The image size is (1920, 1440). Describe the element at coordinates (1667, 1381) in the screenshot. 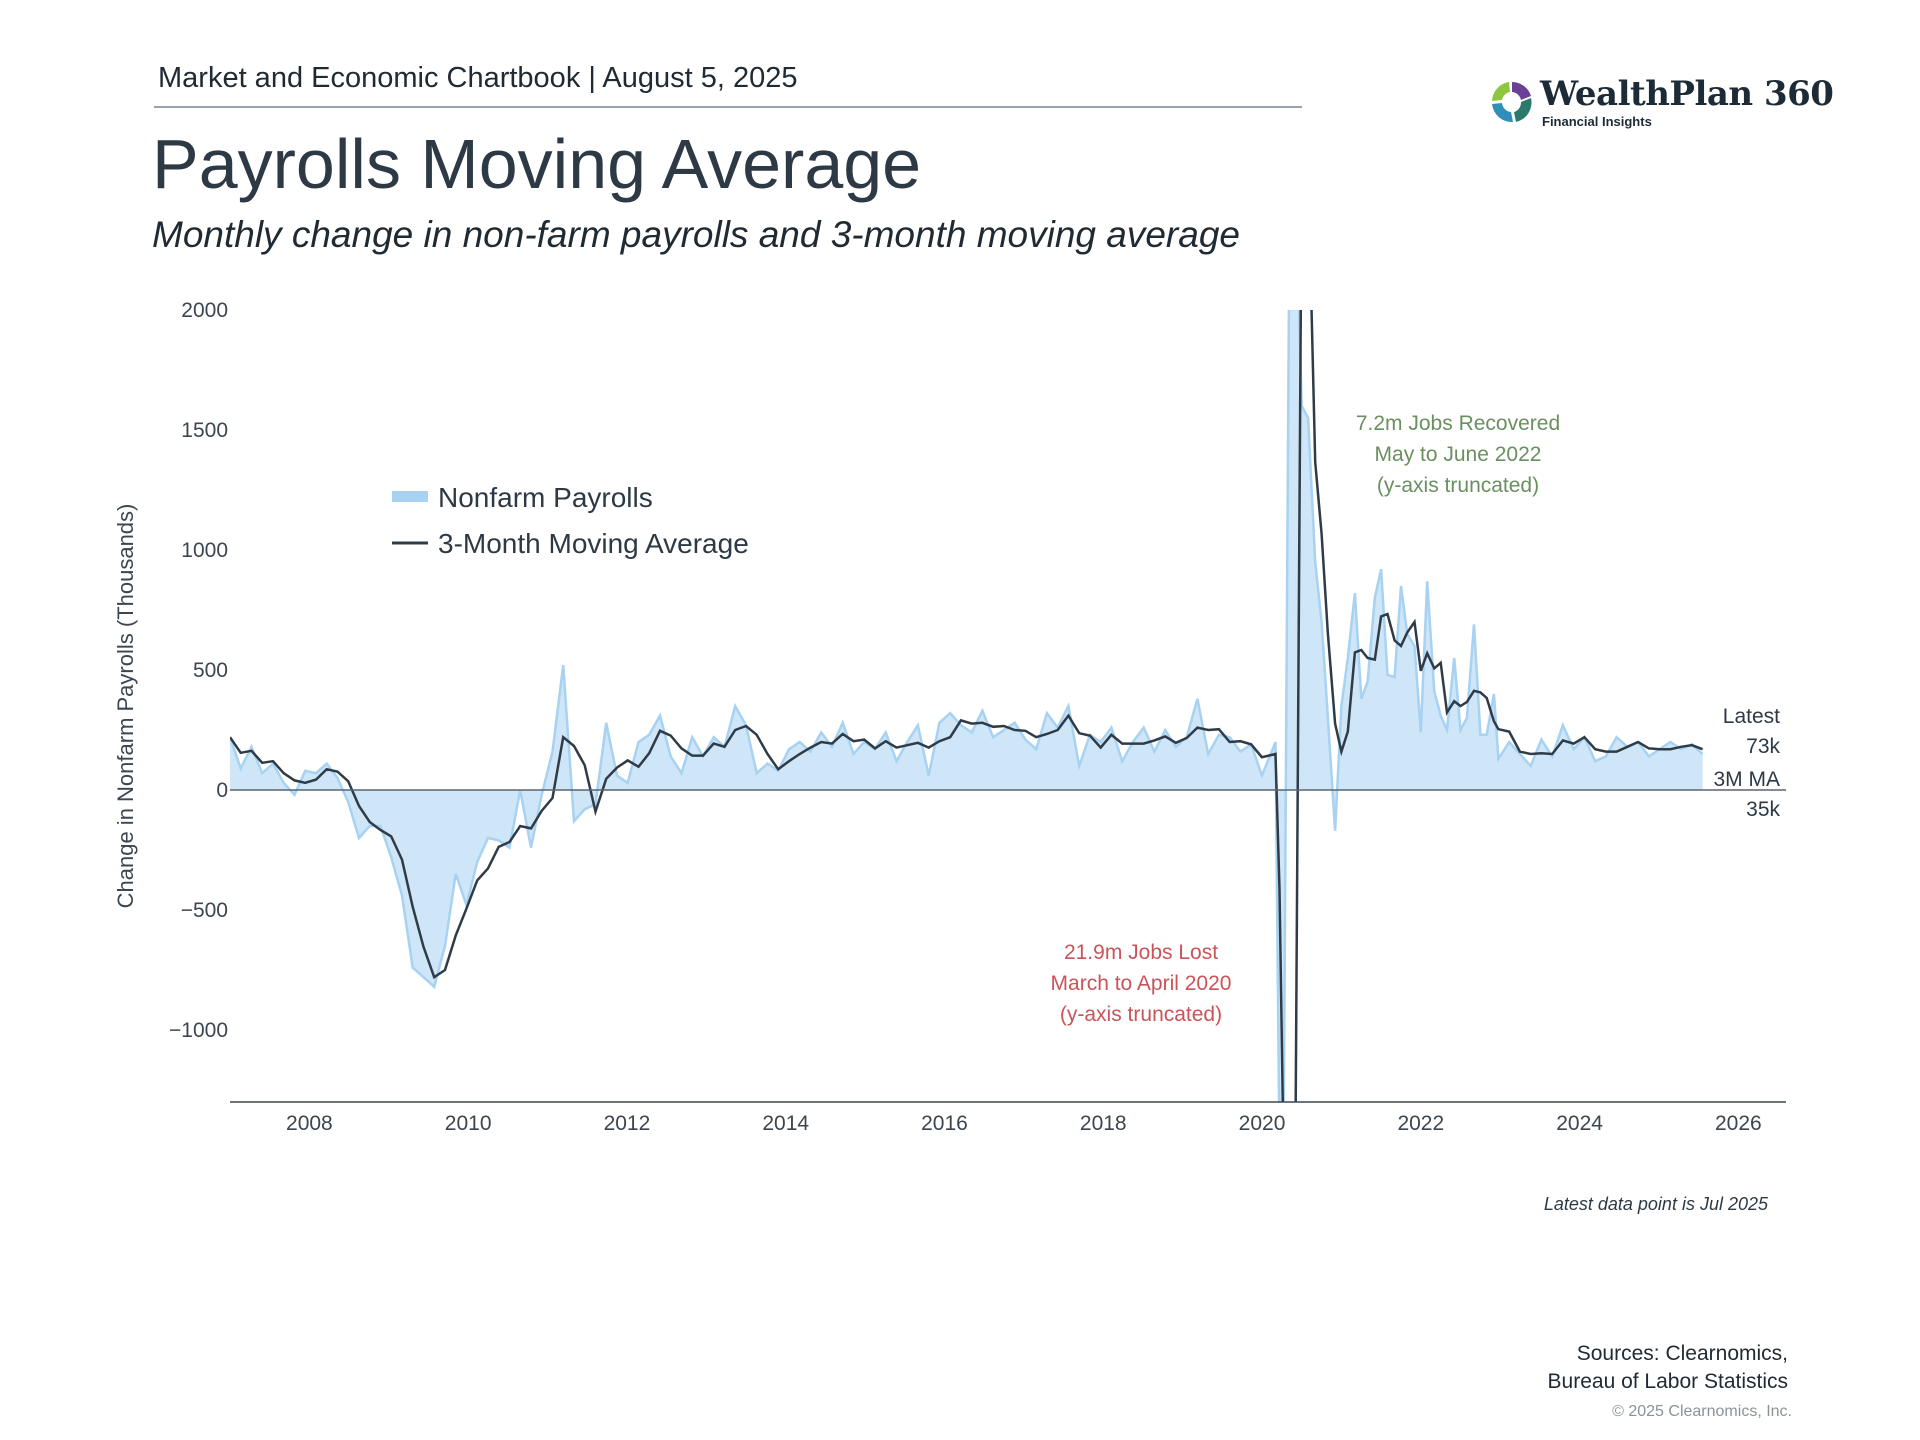

I see `sources-line-2: Bureau of Labor Statistics` at that location.